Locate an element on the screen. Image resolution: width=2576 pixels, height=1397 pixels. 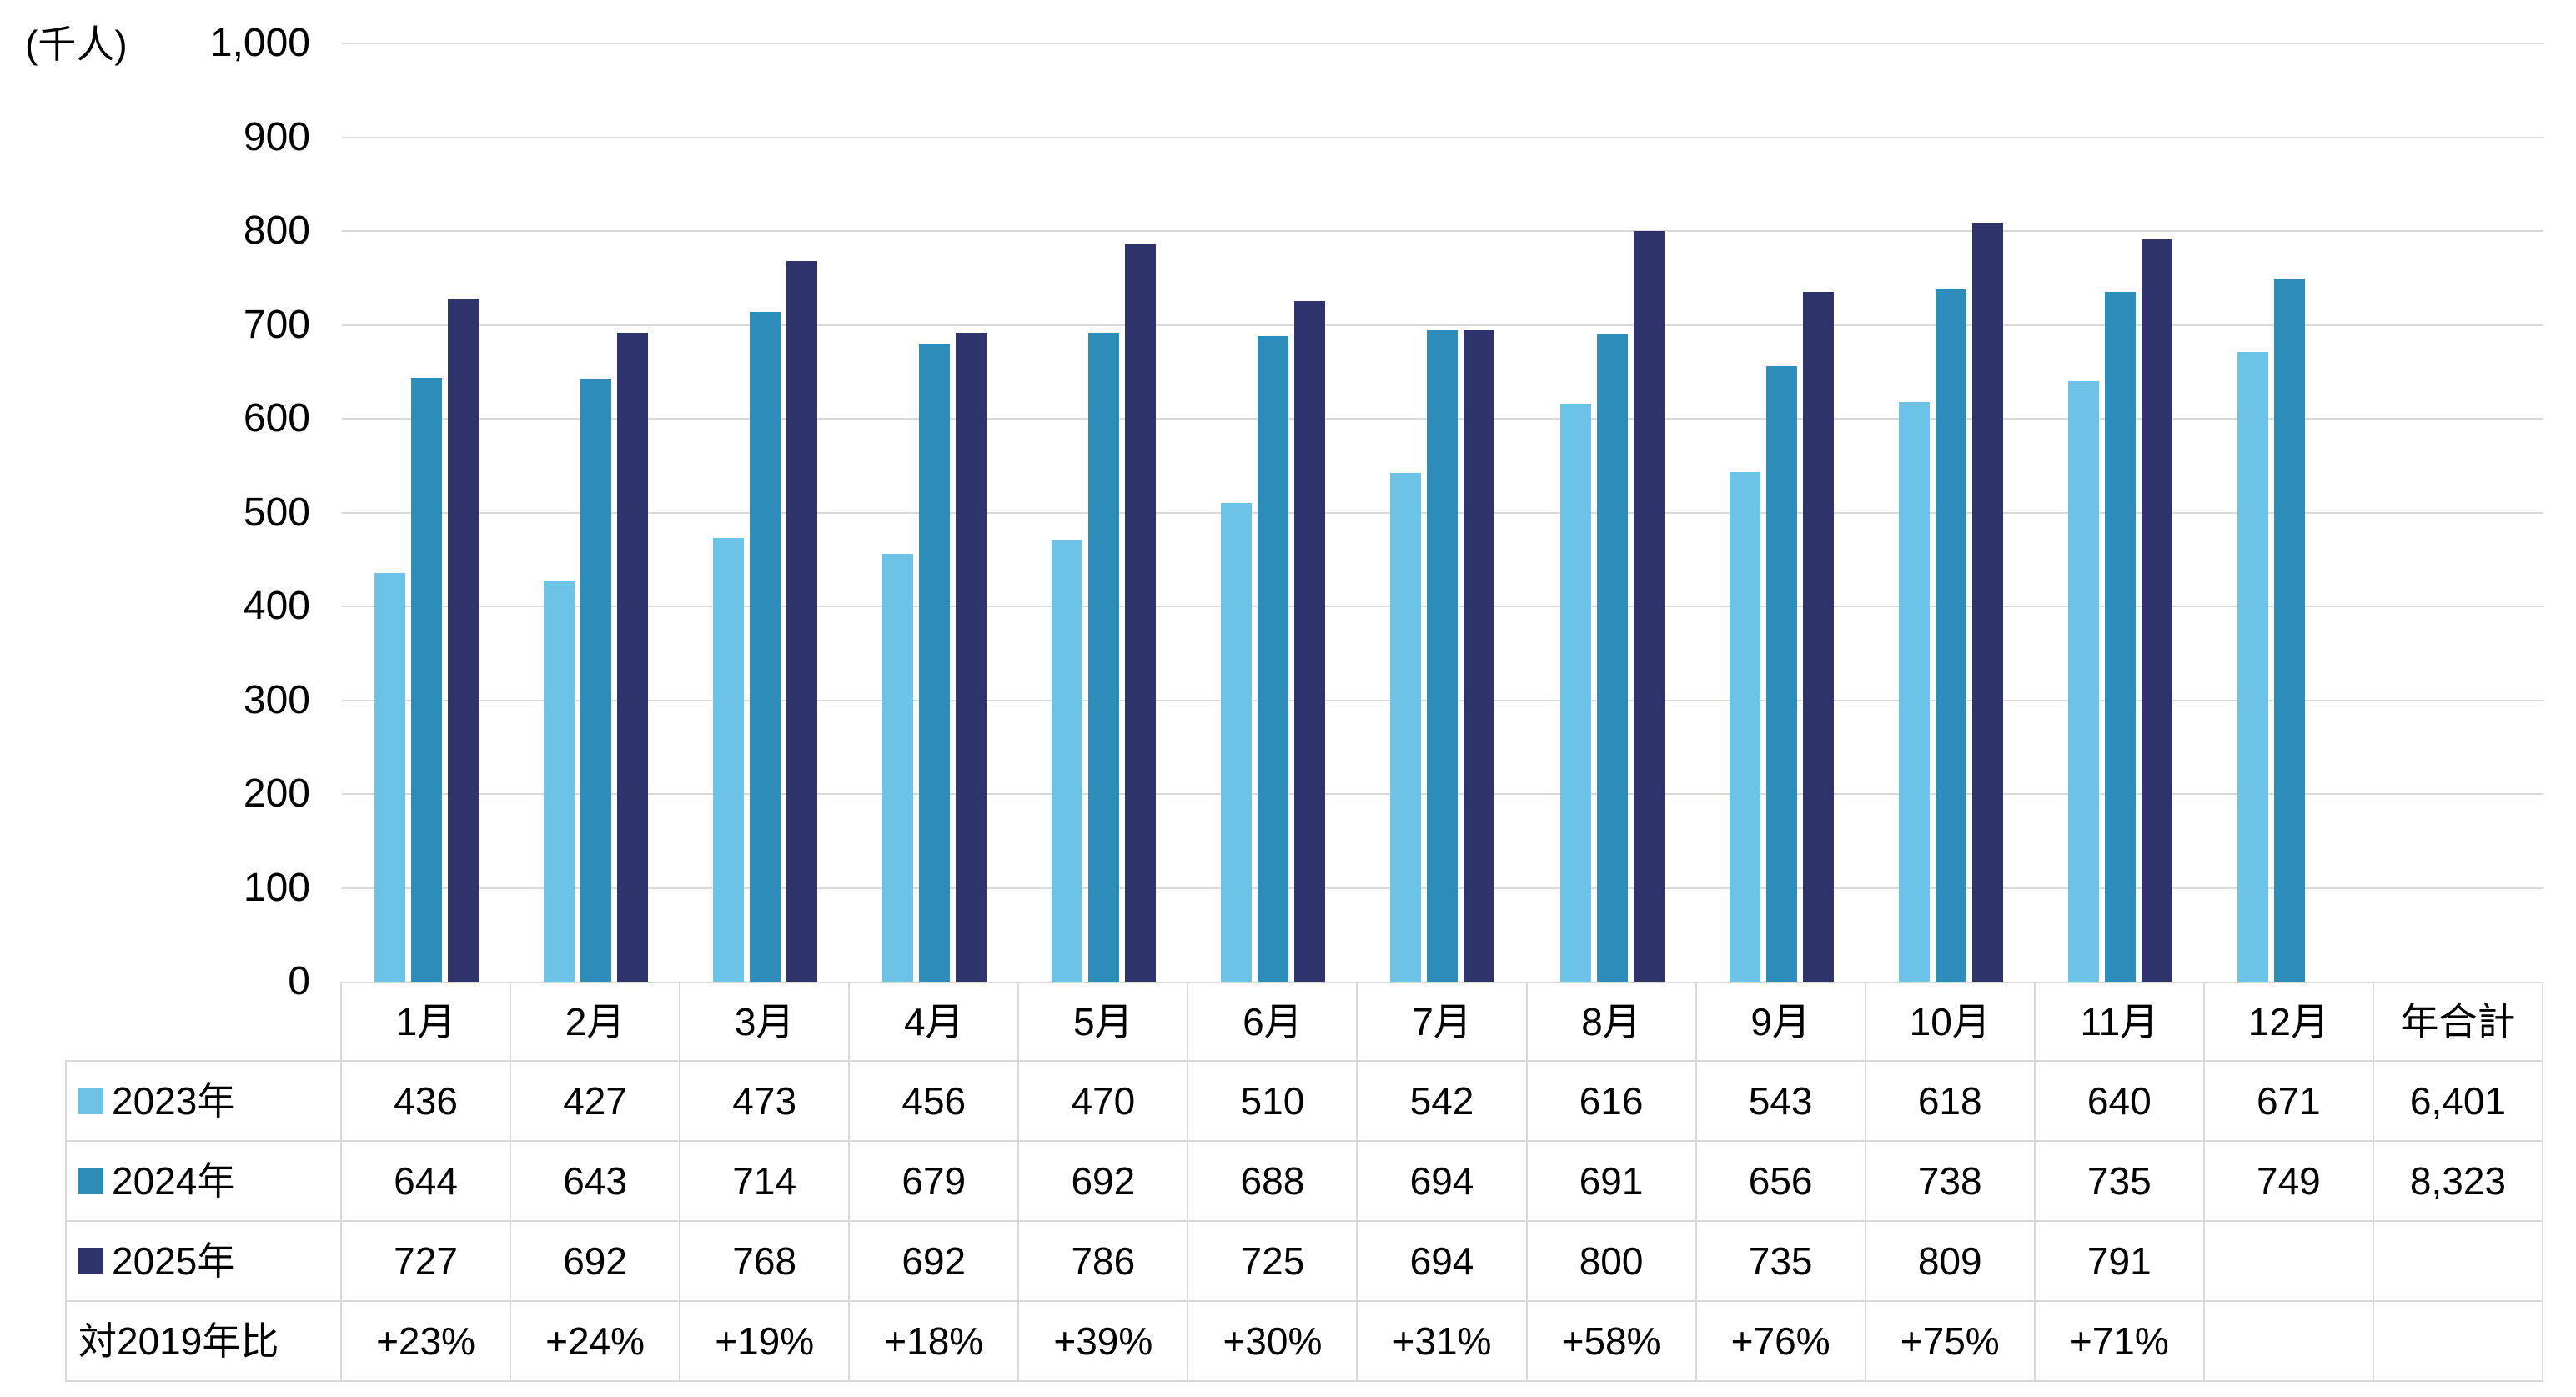
y-axis-tick-label: 0 is located at coordinates (299, 981).